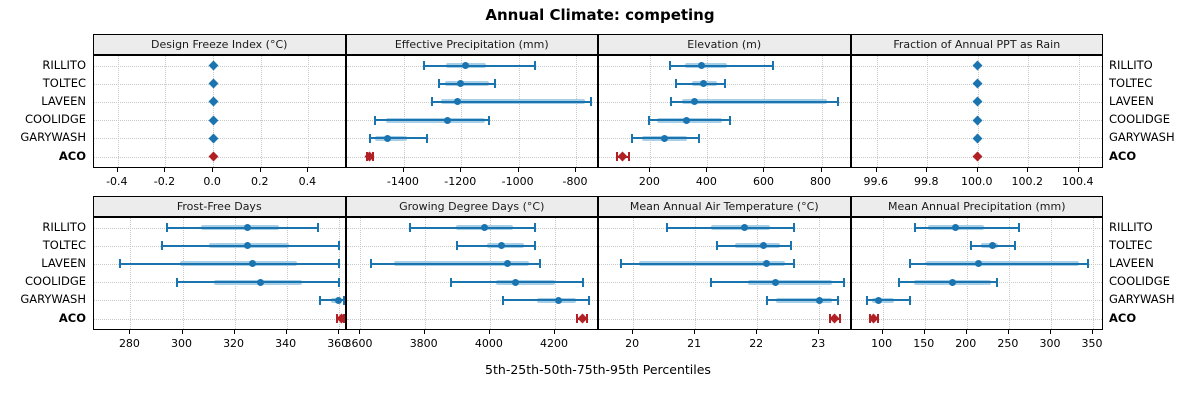 Image resolution: width=1200 pixels, height=400 pixels. I want to click on panel-design-freeze-index, so click(219, 111).